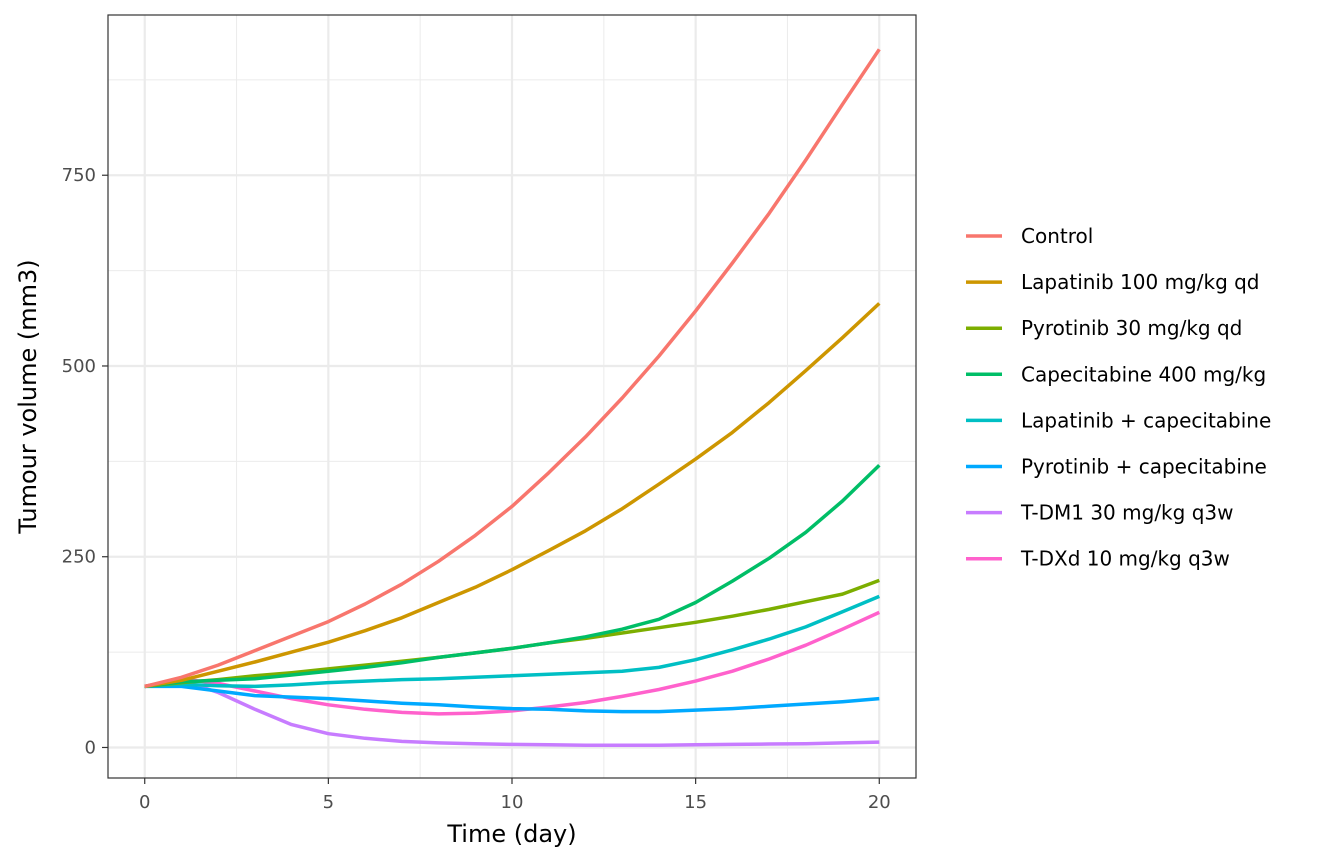  What do you see at coordinates (512, 802) in the screenshot?
I see `x-tick-label: 10` at bounding box center [512, 802].